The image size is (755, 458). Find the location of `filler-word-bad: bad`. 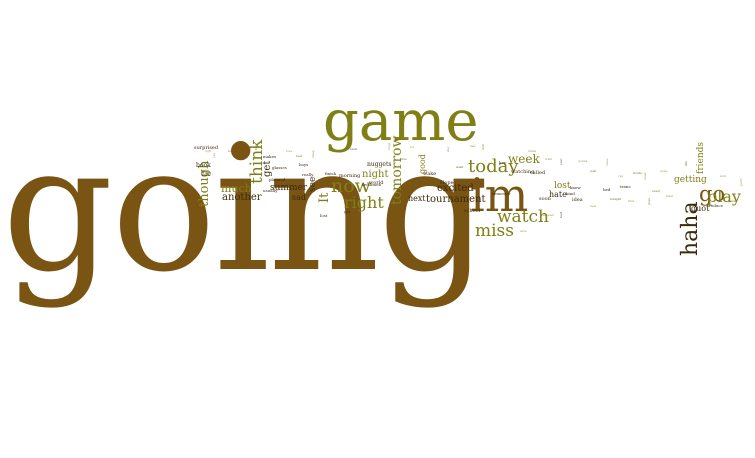

filler-word-bad: bad is located at coordinates (561, 215).